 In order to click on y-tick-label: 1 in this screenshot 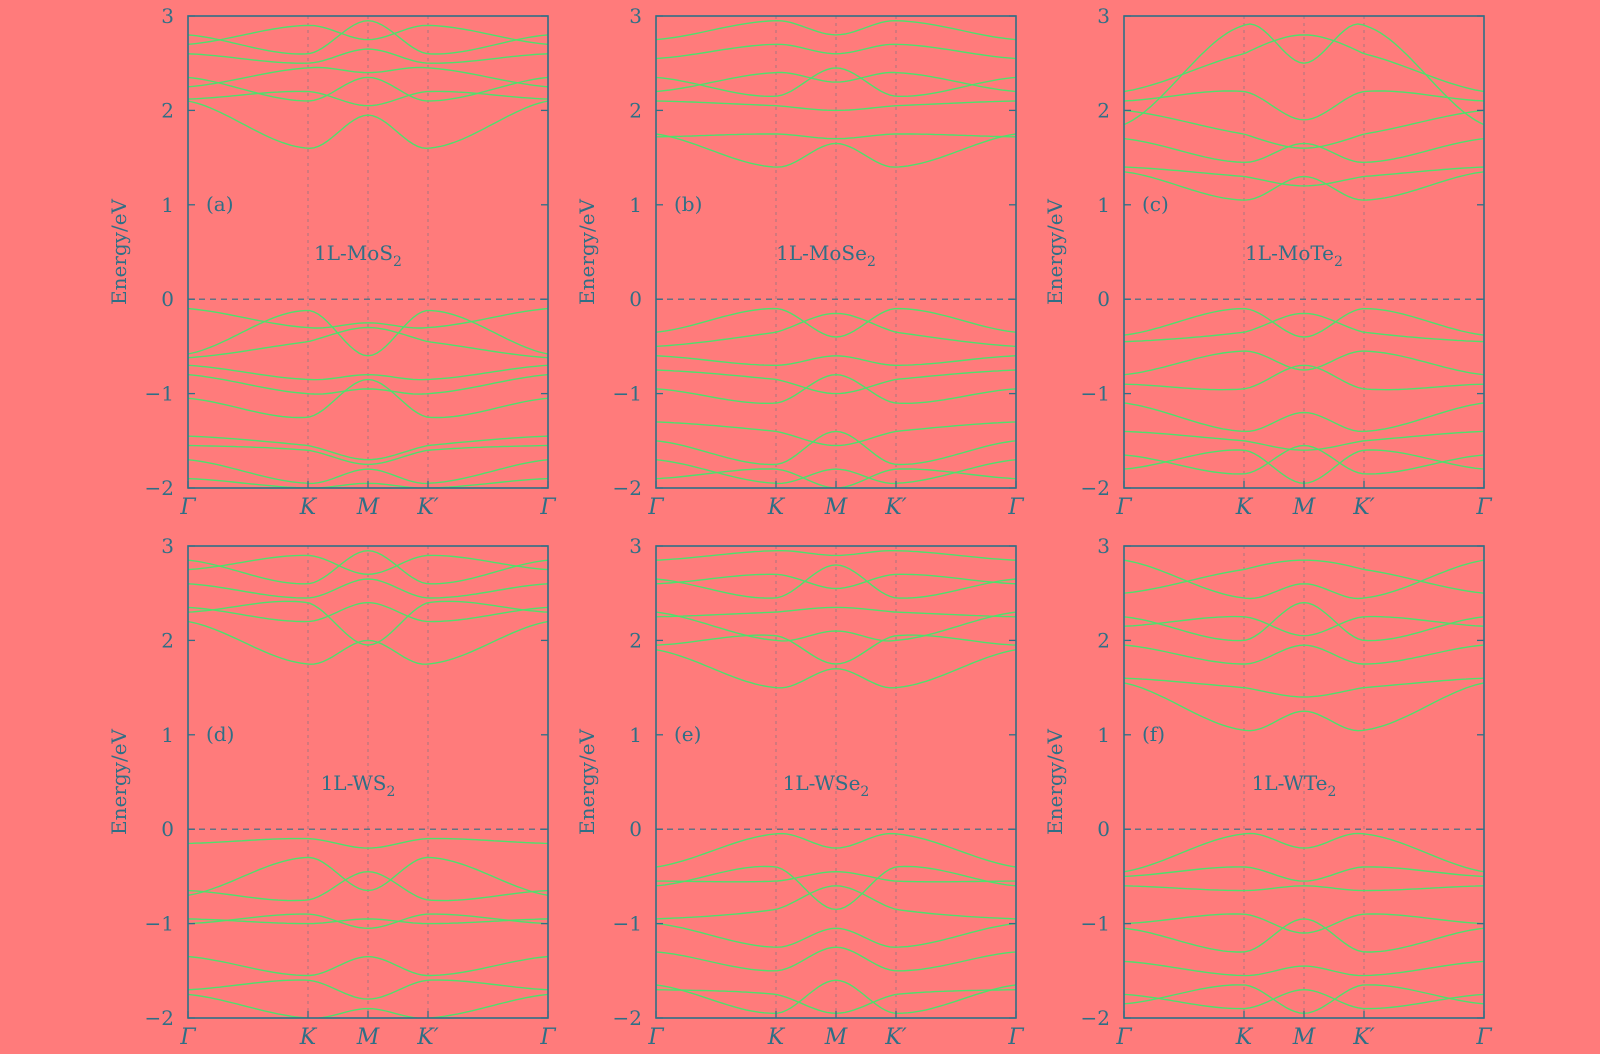, I will do `click(167, 205)`.